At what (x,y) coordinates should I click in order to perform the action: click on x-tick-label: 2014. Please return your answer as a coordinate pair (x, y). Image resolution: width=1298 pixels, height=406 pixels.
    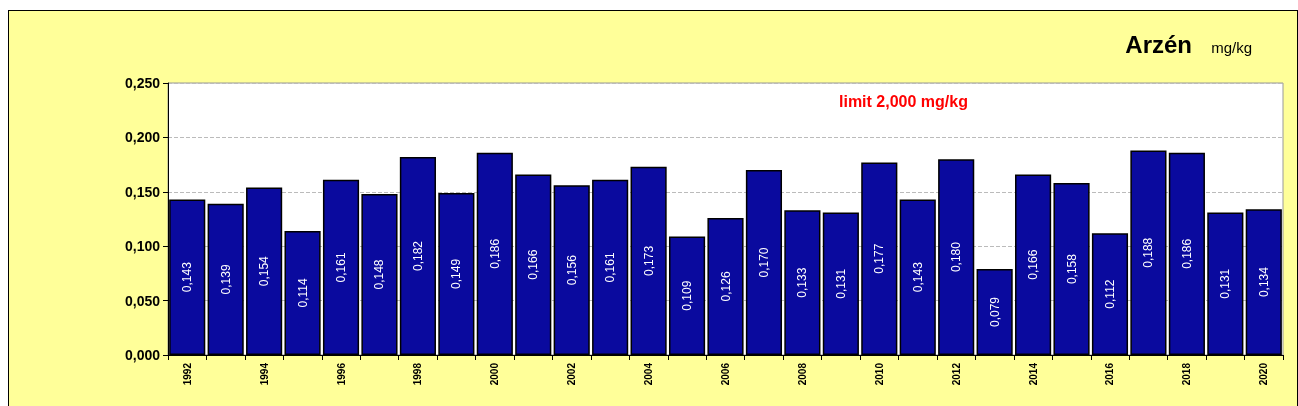
    Looking at the image, I should click on (1033, 374).